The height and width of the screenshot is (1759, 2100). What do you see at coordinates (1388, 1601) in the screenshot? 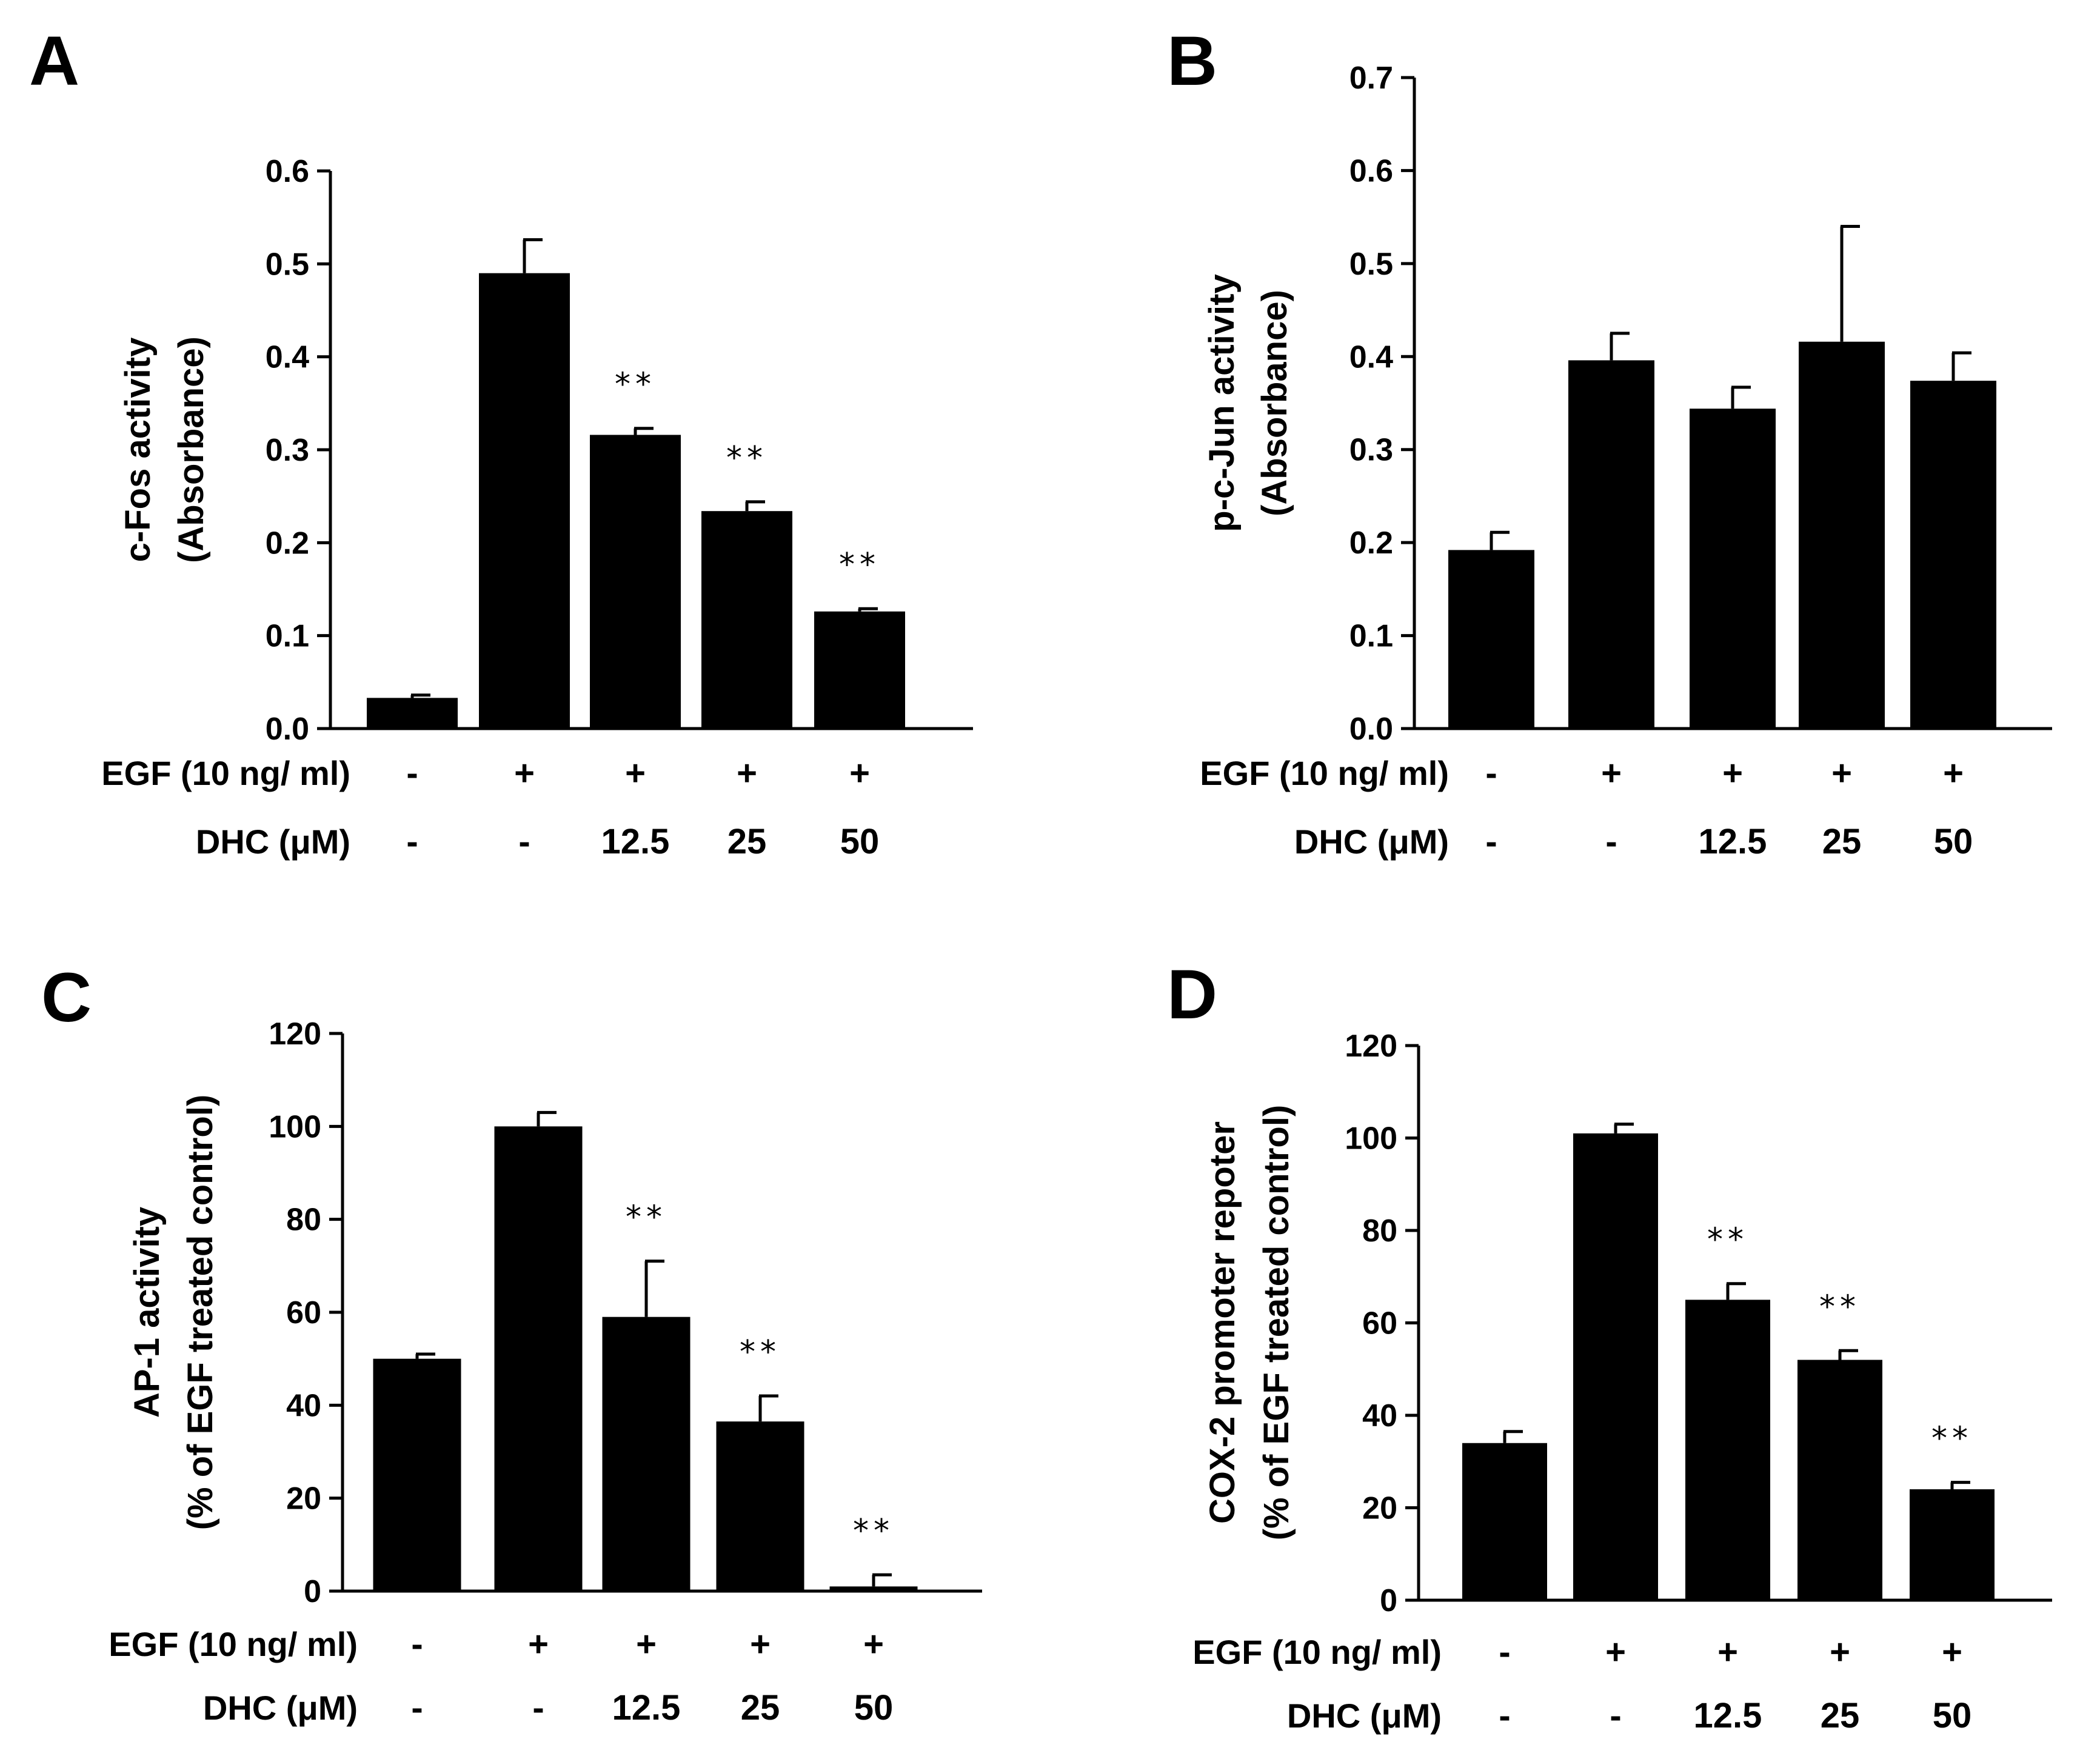
I see `y-tick-label: 0` at bounding box center [1388, 1601].